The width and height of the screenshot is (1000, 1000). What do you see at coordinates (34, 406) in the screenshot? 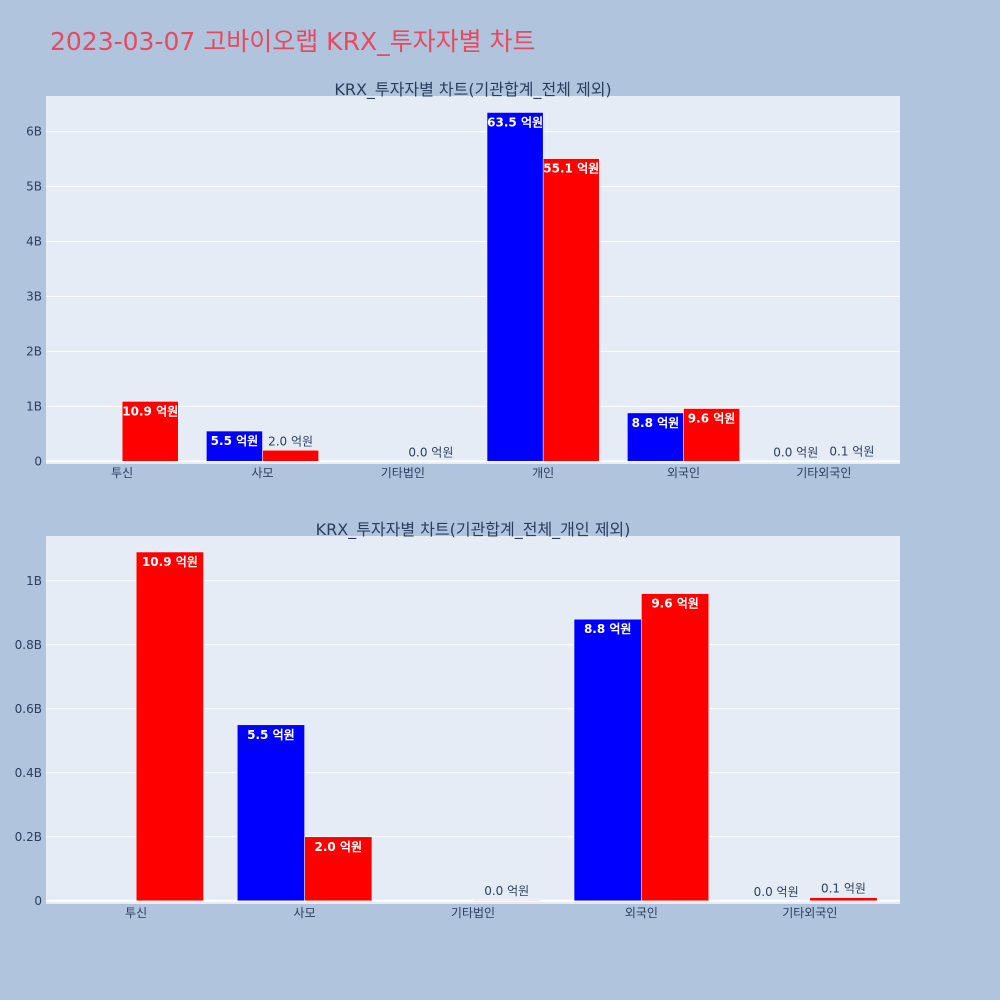
I see `chart1-ytick-label: 1B` at bounding box center [34, 406].